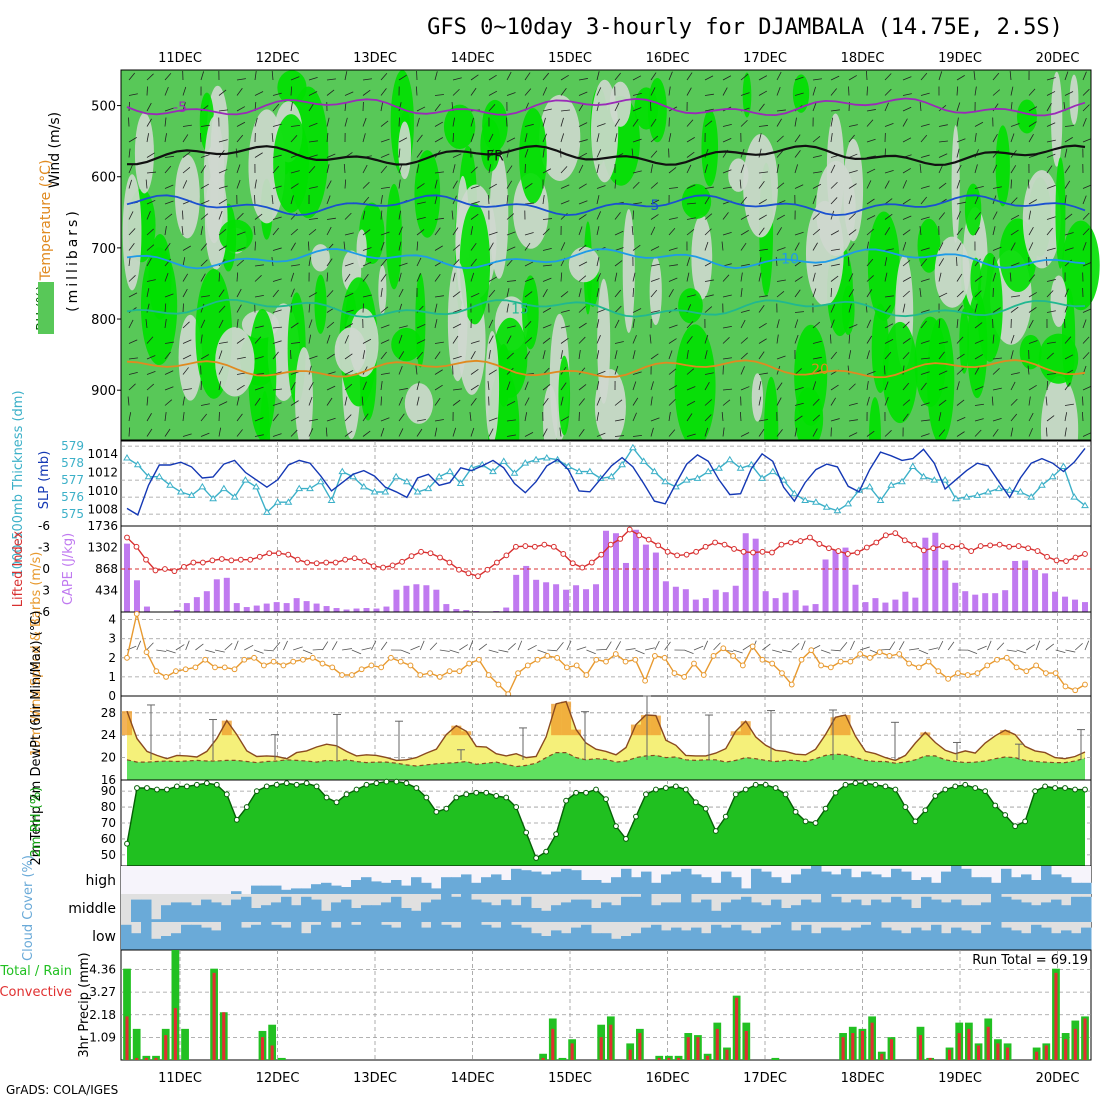  I want to click on date-label-top: 20DEC, so click(1058, 58).